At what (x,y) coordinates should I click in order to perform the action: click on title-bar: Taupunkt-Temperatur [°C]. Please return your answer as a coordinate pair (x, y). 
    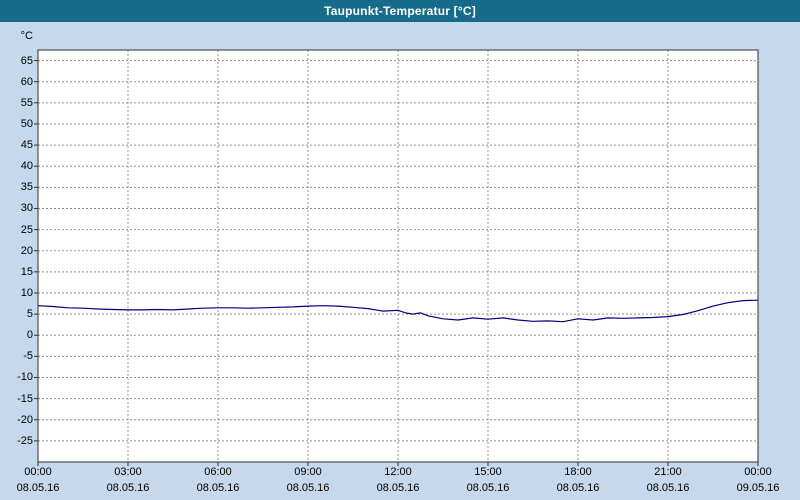
    Looking at the image, I should click on (400, 11).